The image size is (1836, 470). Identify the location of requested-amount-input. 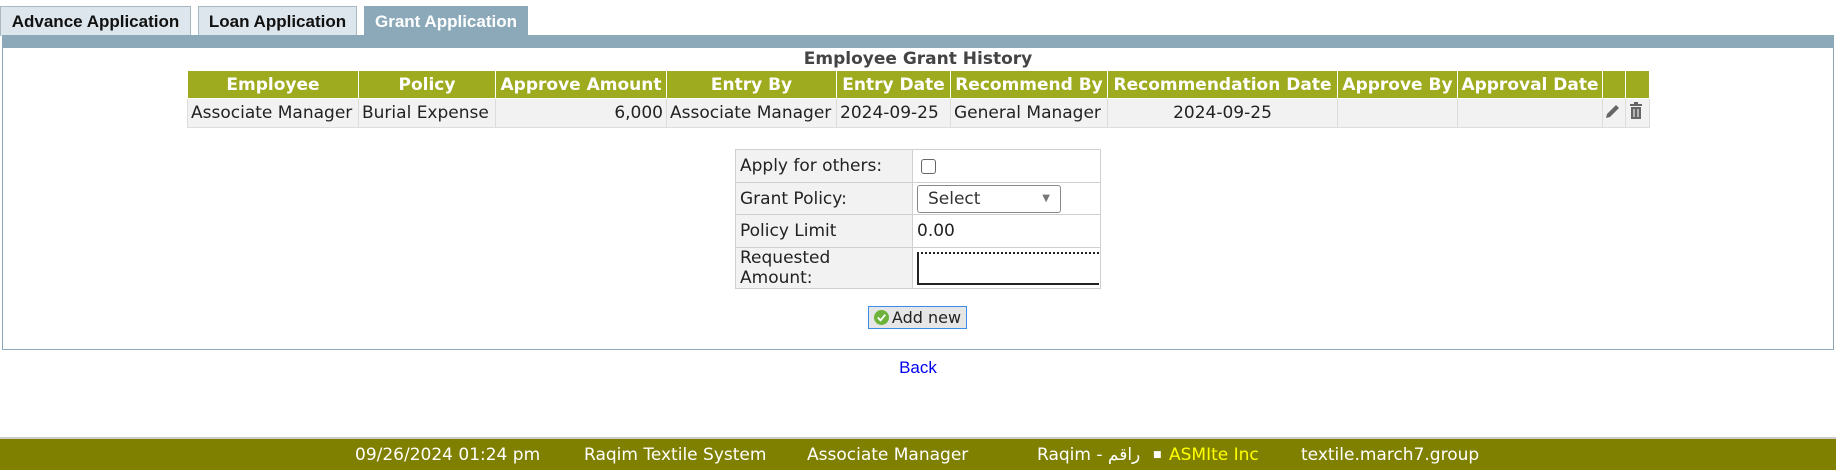
(1008, 268).